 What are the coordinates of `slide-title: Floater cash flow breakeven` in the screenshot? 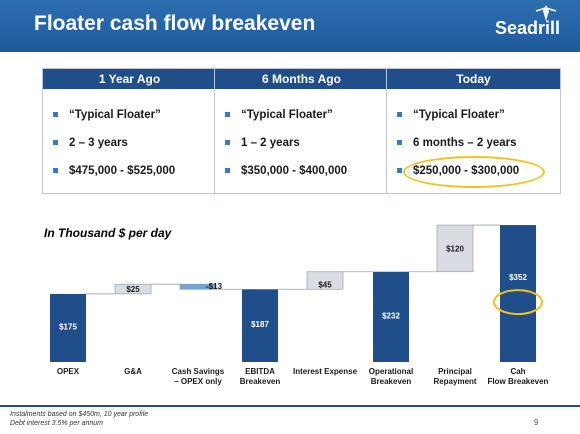 It's located at (175, 23).